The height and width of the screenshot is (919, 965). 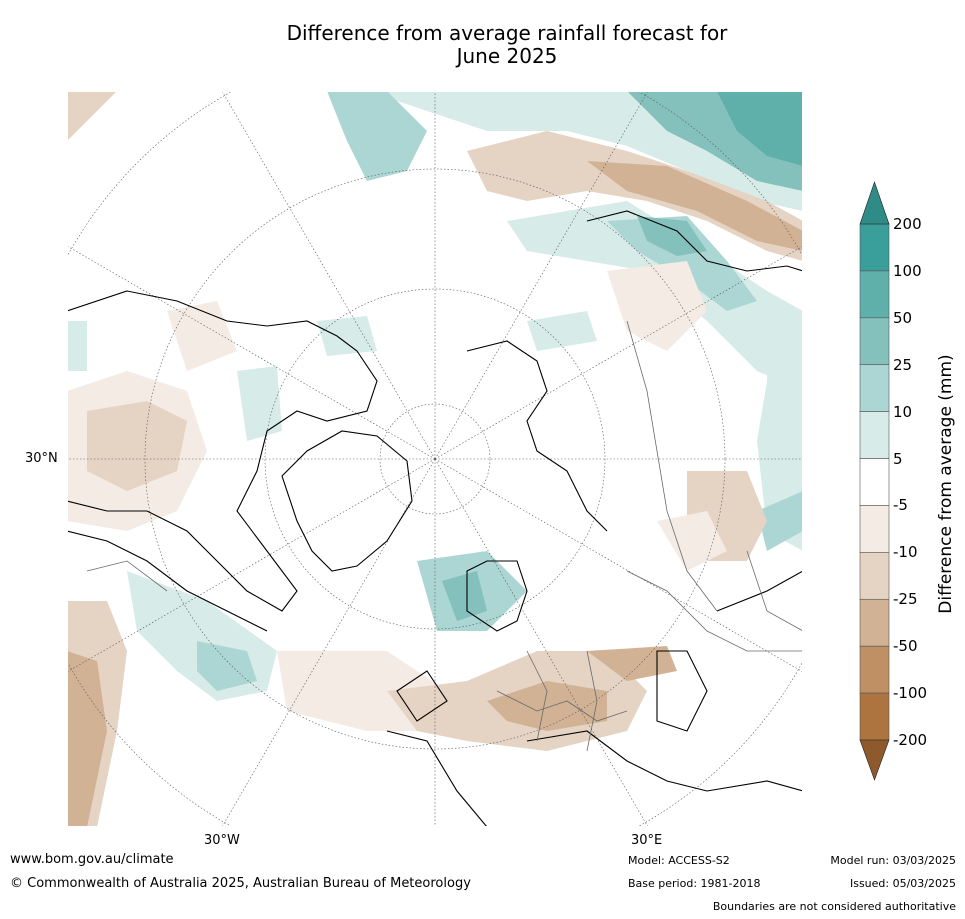 I want to click on model-run-text: Model run: 03/03/2025, so click(x=893, y=860).